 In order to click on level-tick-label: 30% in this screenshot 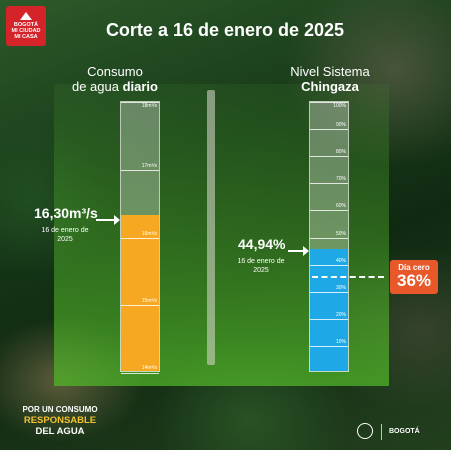, I will do `click(340, 287)`.